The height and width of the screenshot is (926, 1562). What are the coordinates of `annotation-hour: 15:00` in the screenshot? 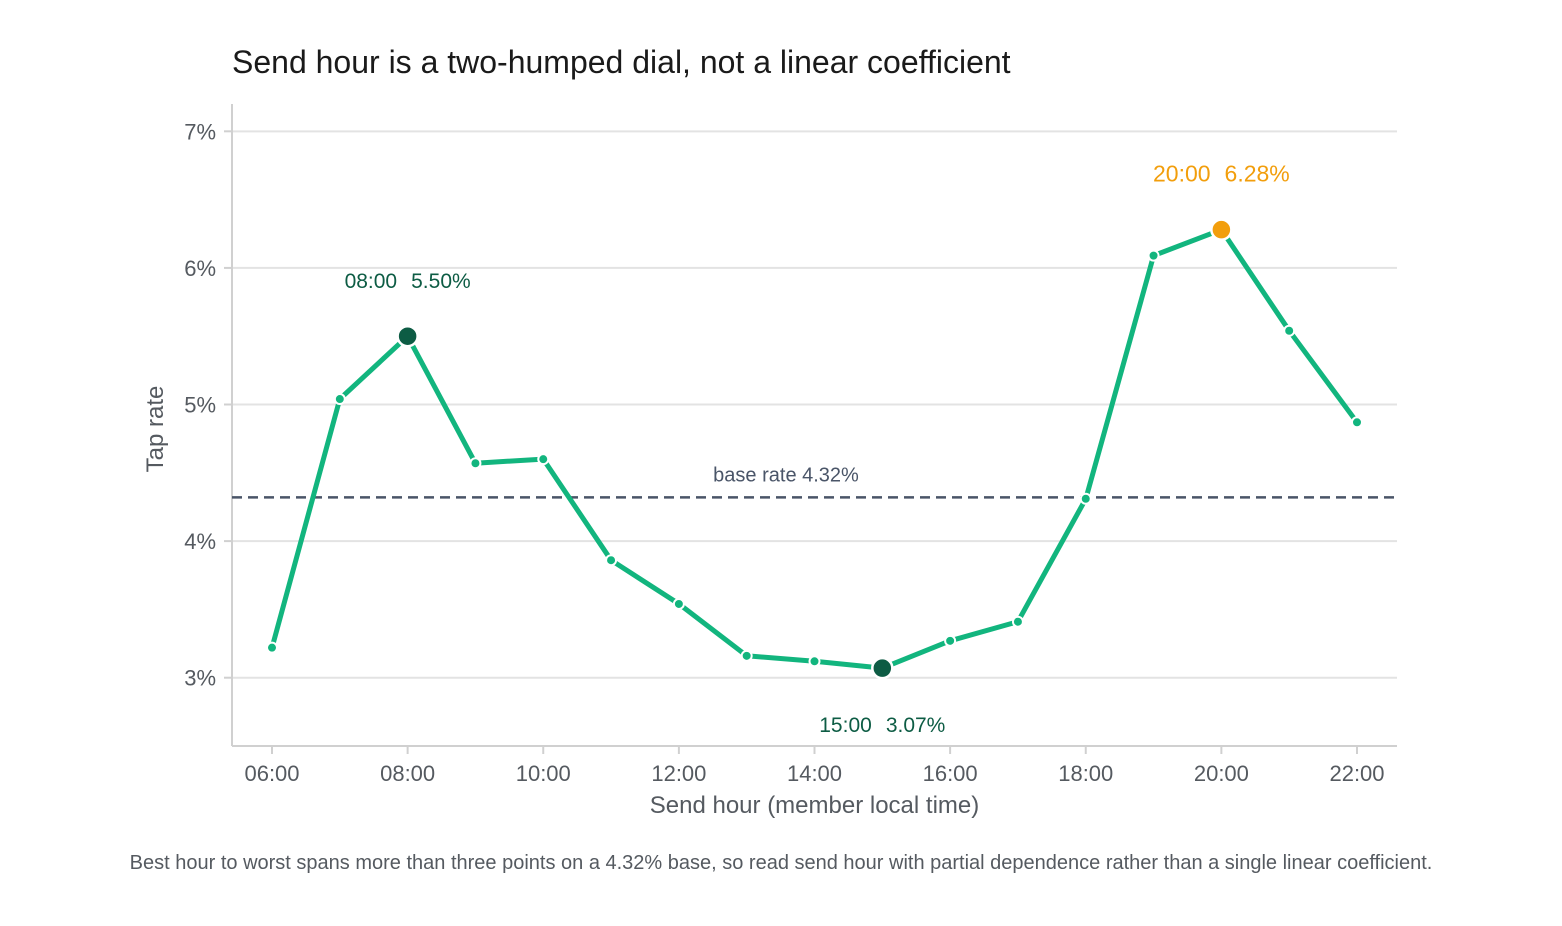 It's located at (845, 725).